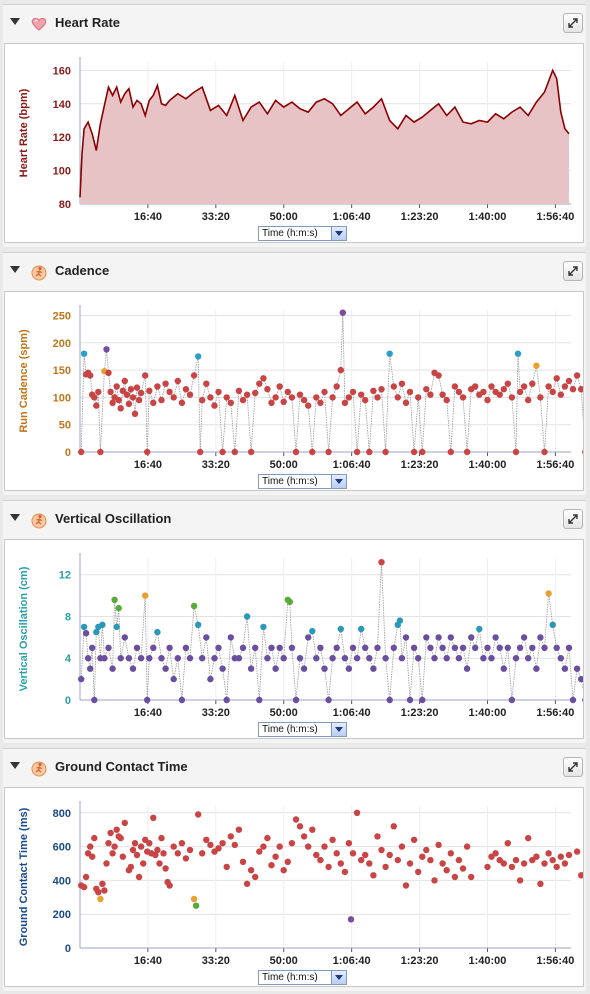 The width and height of the screenshot is (590, 994). I want to click on x-tick-label: 33:20, so click(216, 713).